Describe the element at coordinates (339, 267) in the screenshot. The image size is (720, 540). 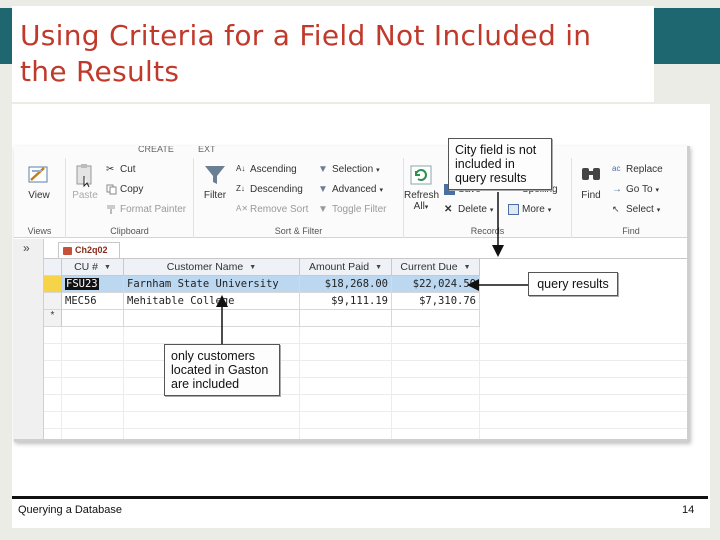
I see `column-header-label: Amount Paid` at that location.